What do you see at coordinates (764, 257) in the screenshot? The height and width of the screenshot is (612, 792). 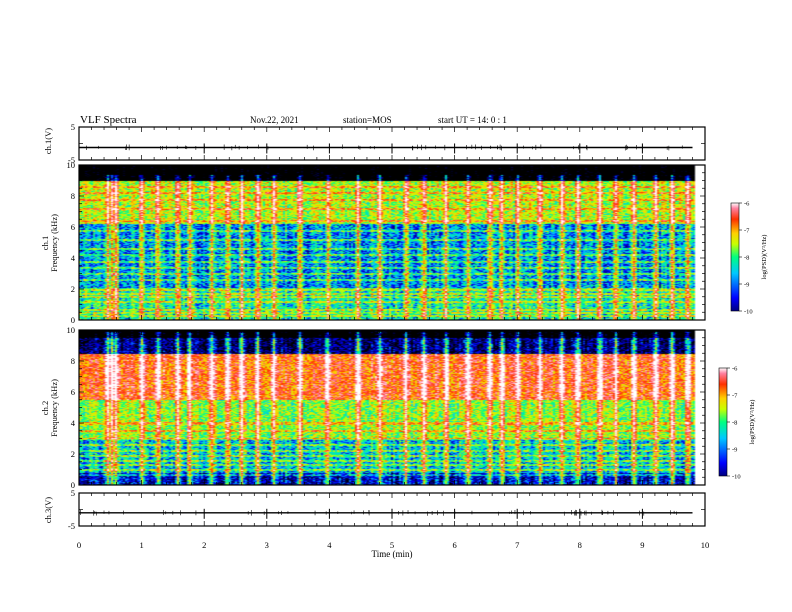 I see `ch1-colorbar-label: log(PSD)(V²/Hz)` at bounding box center [764, 257].